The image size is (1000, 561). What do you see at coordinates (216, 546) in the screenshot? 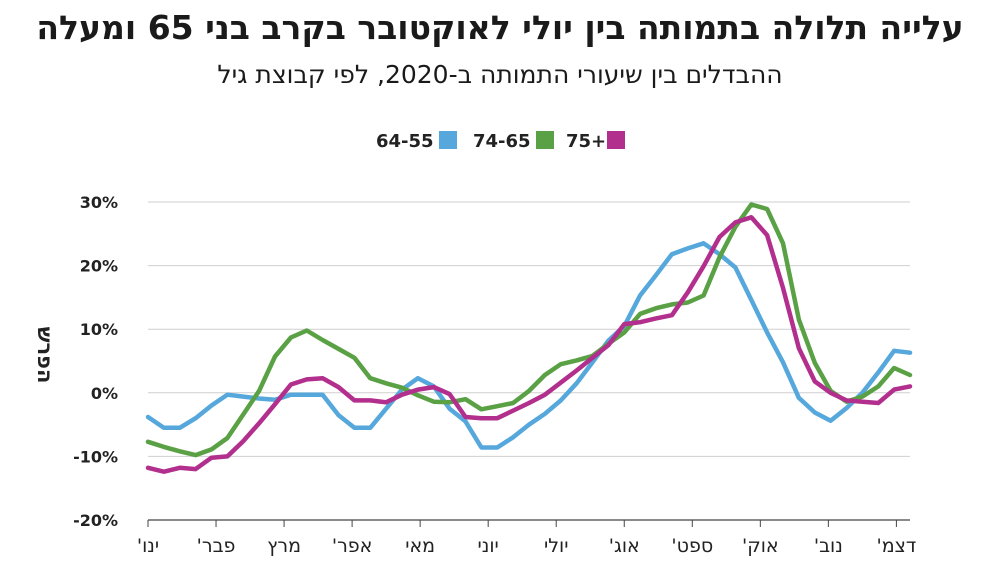
I see `x-tick-label: פבר'` at bounding box center [216, 546].